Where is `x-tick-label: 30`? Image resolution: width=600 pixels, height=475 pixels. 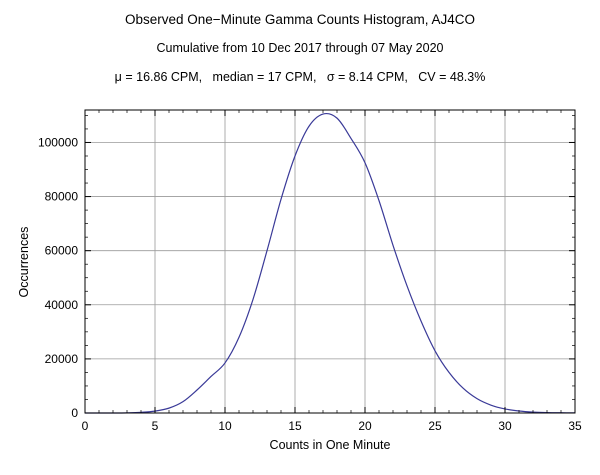
x-tick-label: 30 is located at coordinates (505, 426).